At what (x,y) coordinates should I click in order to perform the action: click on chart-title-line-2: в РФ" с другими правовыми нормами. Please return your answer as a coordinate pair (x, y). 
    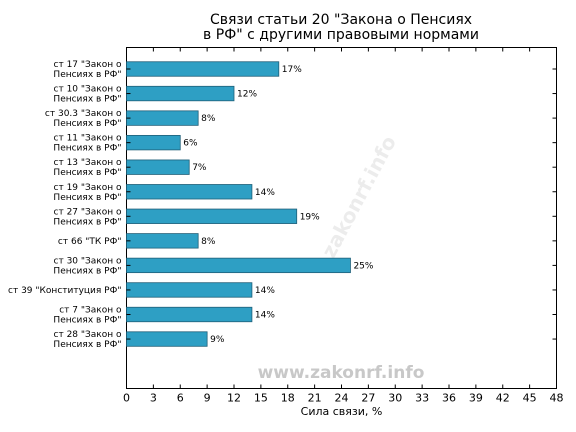
    Looking at the image, I should click on (341, 35).